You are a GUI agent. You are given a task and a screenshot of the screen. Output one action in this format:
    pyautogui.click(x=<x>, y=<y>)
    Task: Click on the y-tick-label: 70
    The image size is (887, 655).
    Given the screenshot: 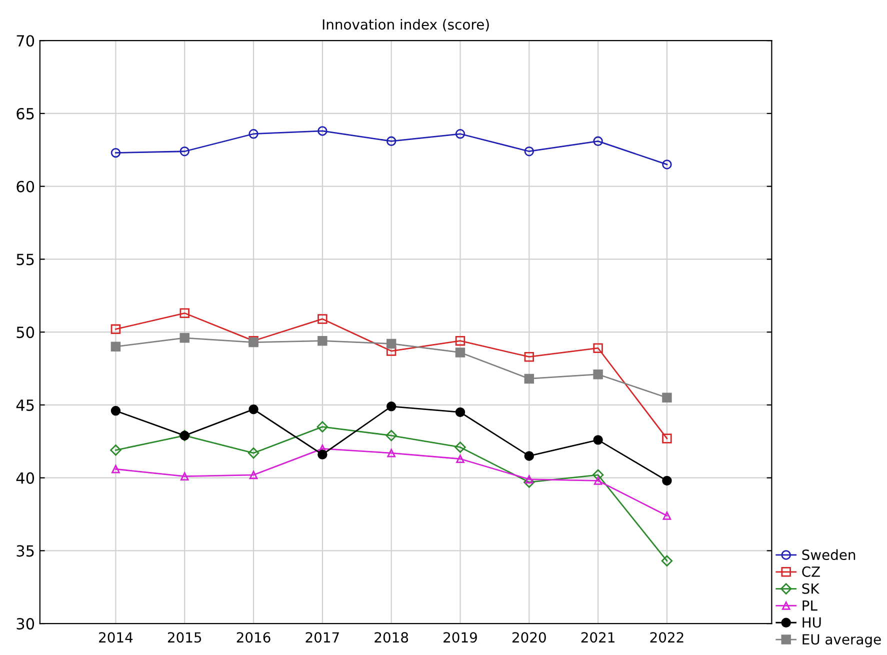 What is the action you would take?
    pyautogui.click(x=25, y=41)
    